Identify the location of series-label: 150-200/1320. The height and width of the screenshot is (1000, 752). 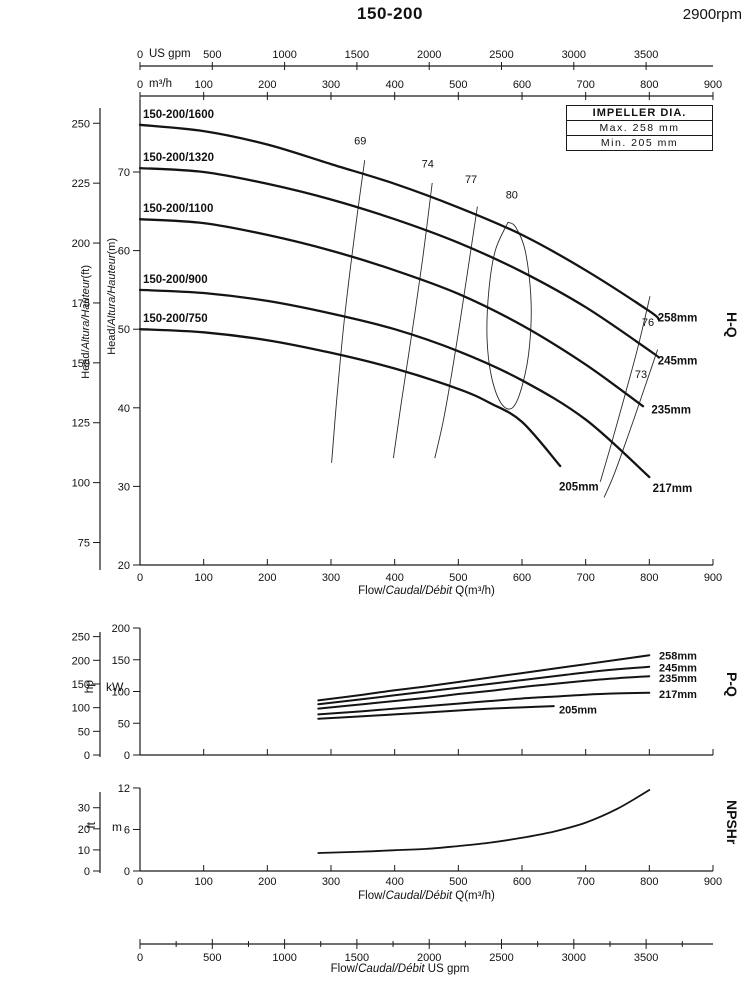
(178, 158).